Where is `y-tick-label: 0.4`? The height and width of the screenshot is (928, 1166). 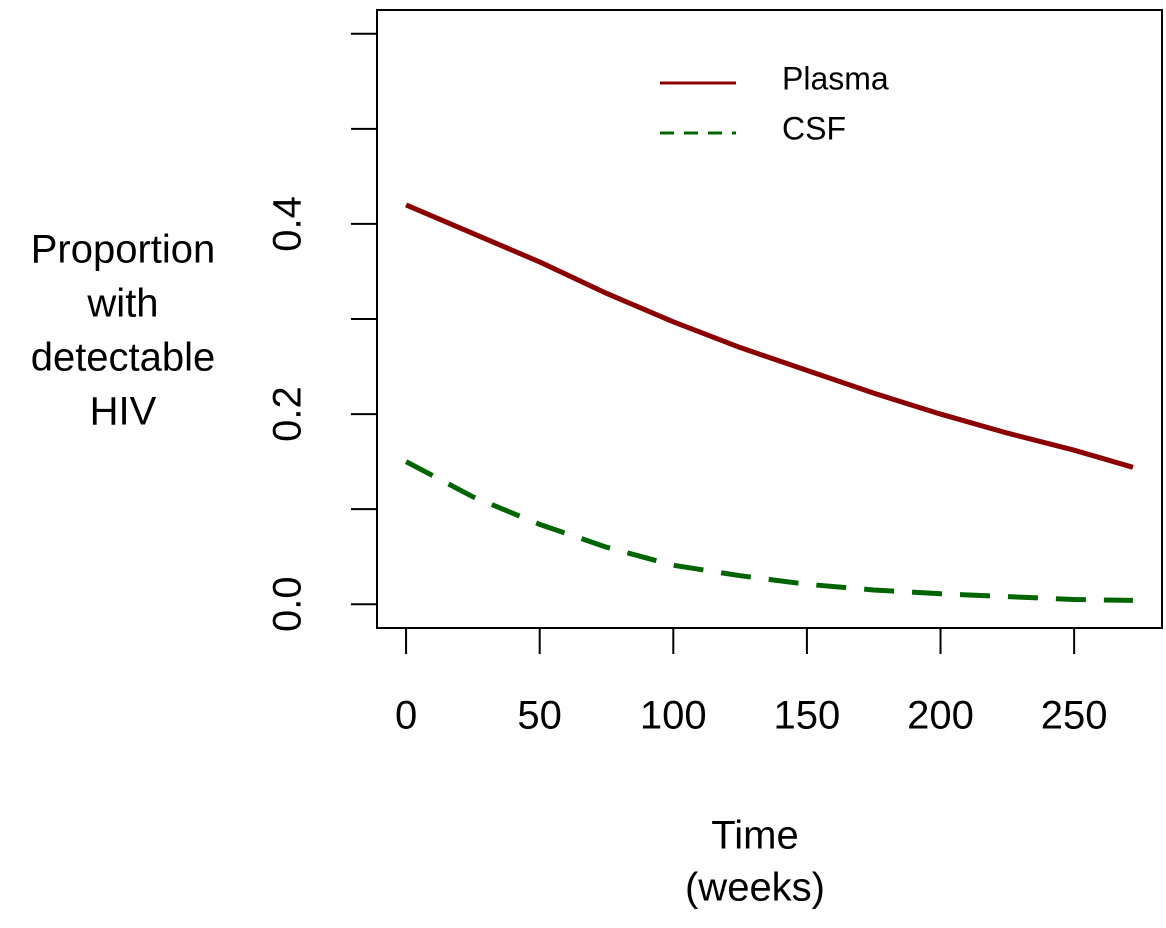 y-tick-label: 0.4 is located at coordinates (288, 224).